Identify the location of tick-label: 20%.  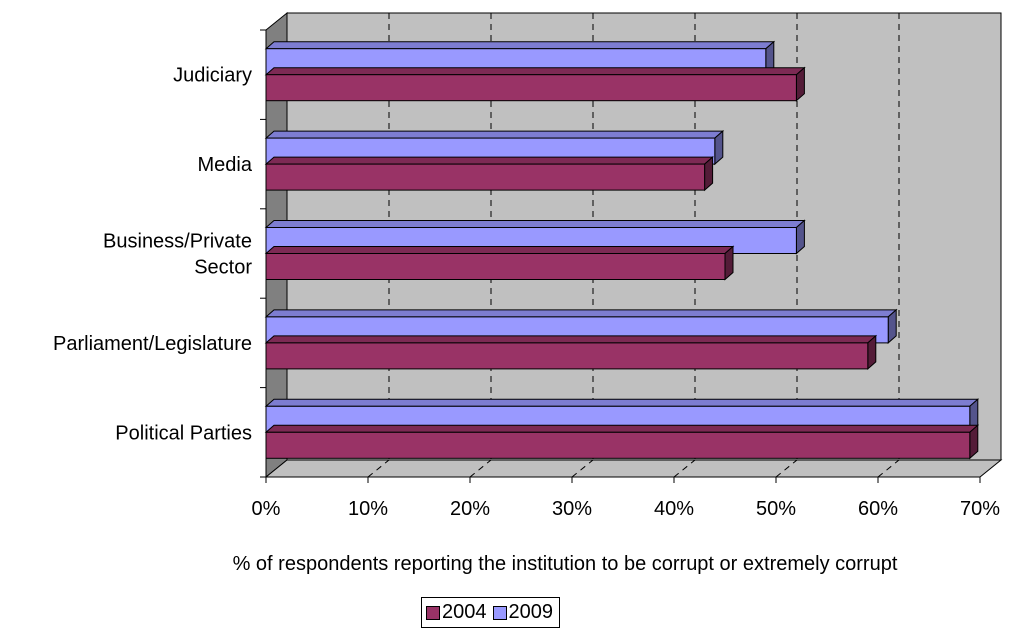
(470, 509).